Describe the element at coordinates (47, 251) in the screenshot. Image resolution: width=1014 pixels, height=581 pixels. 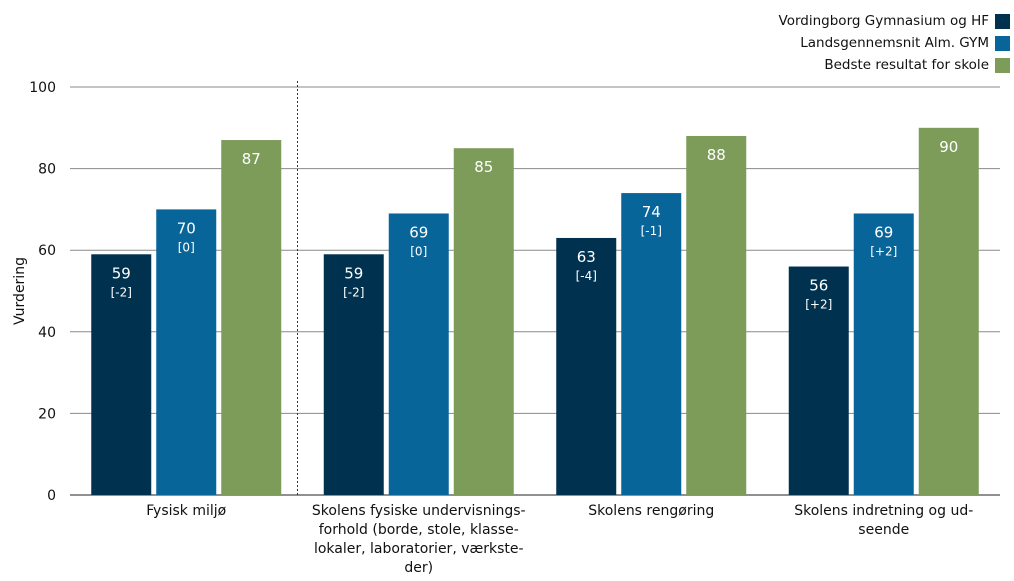
I see `y-tick-label: 60` at that location.